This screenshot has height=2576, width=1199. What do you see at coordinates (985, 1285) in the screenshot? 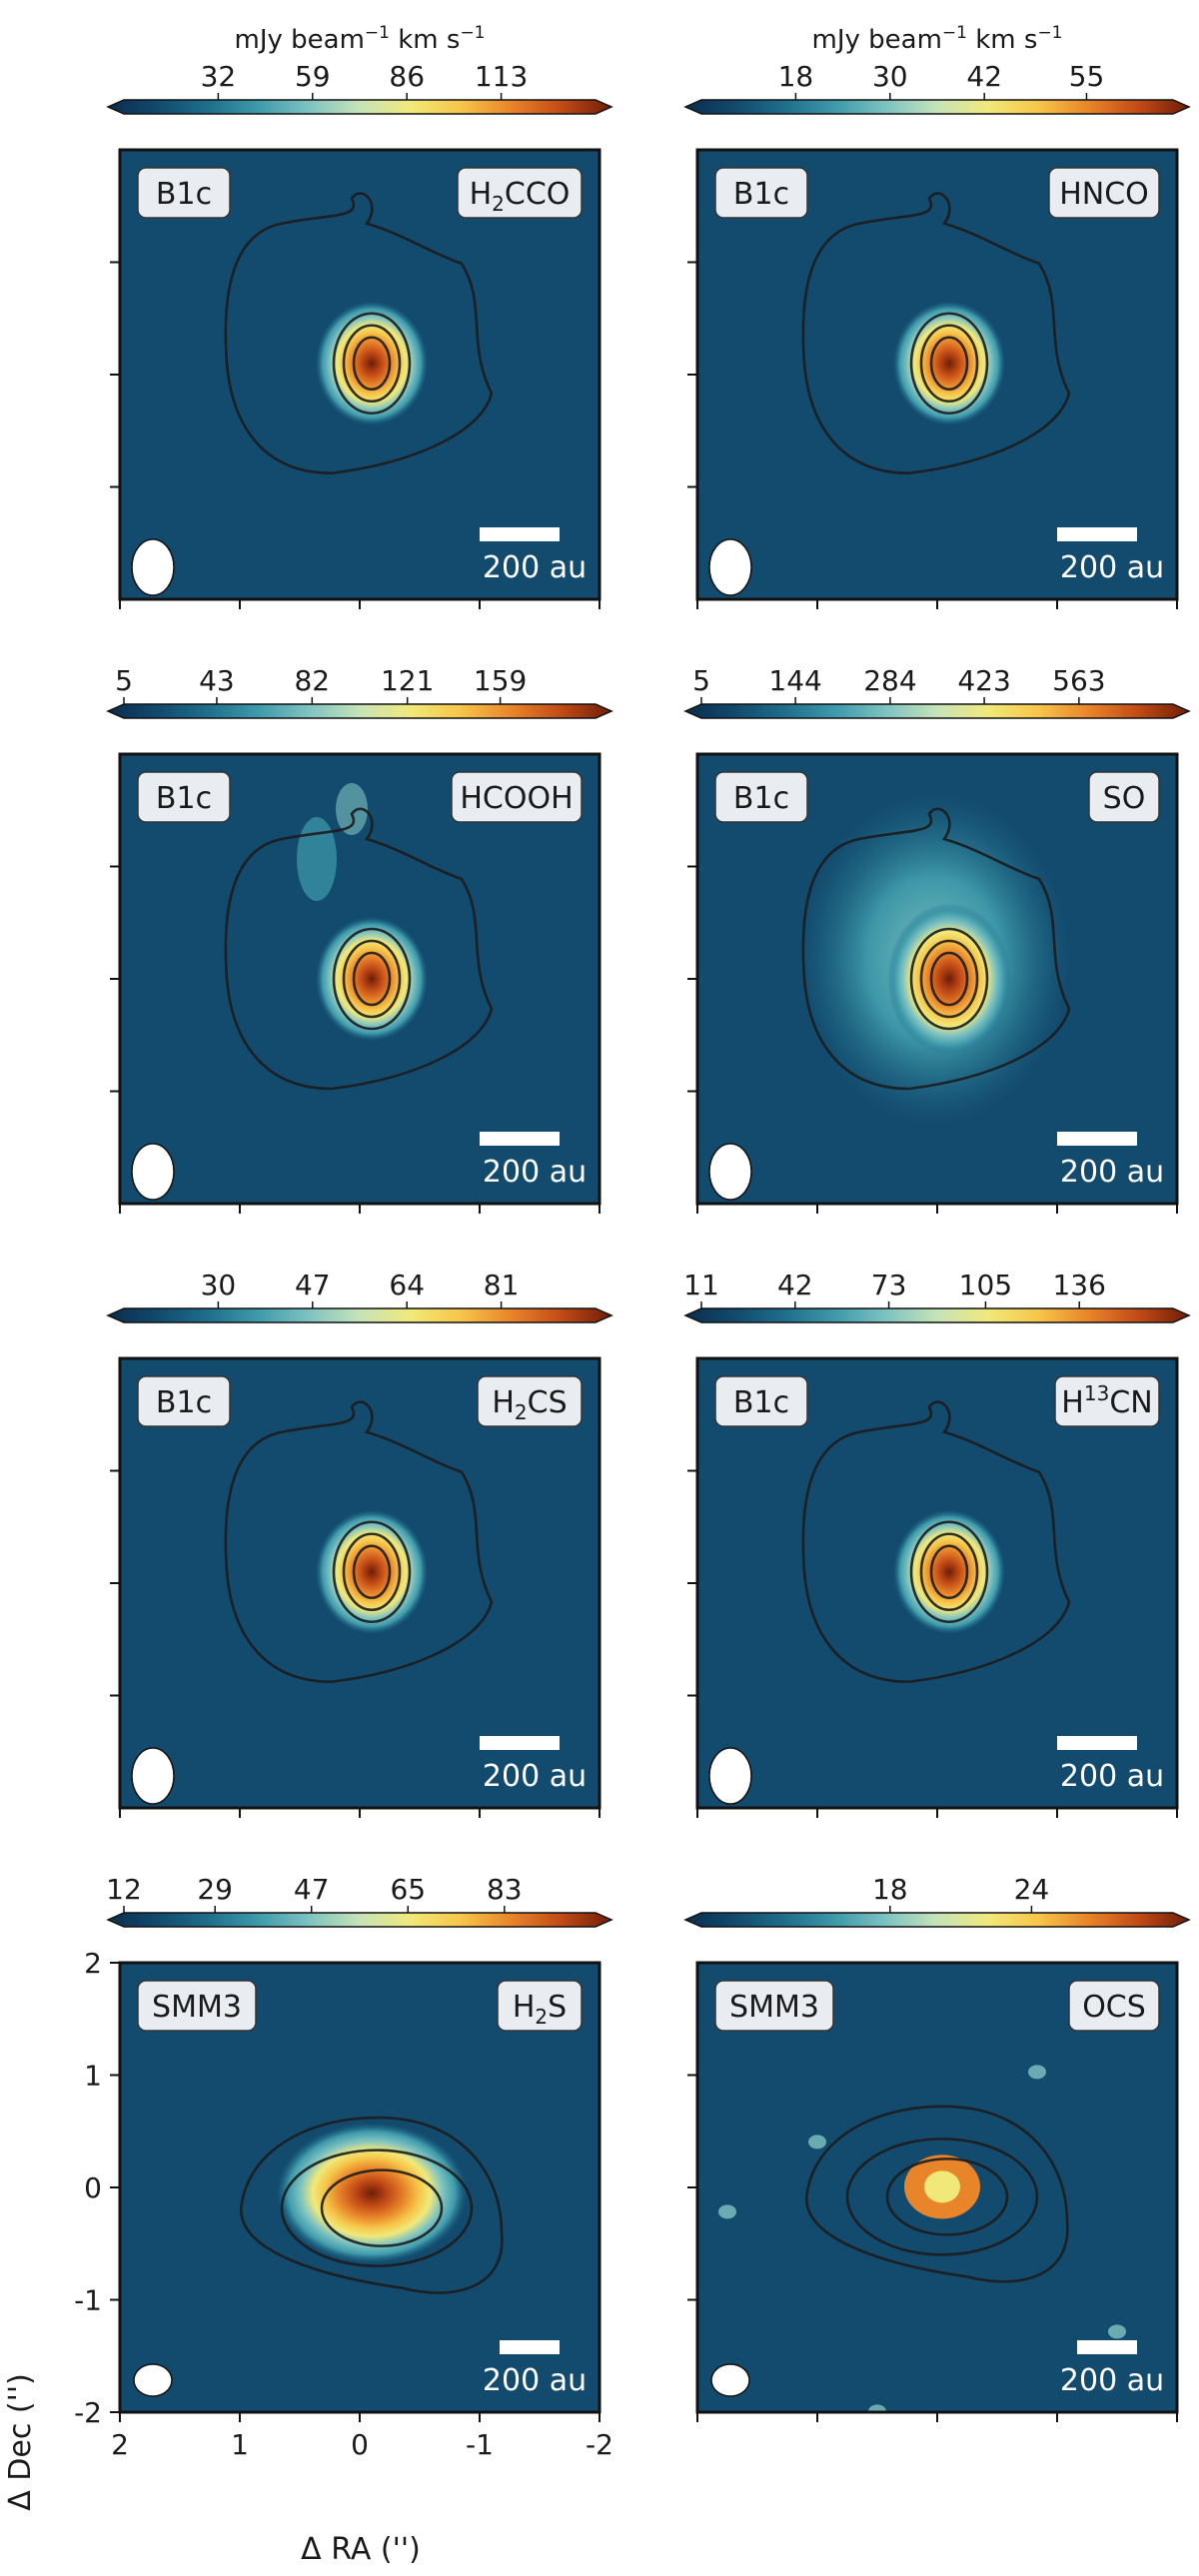
I see `colorbar-tick-label: 105` at bounding box center [985, 1285].